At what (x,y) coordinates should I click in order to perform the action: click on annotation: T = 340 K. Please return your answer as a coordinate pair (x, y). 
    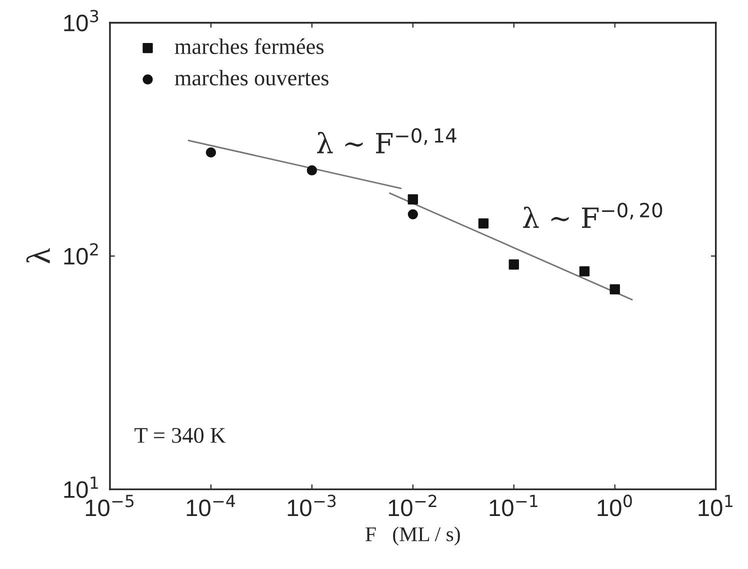
    Looking at the image, I should click on (180, 435).